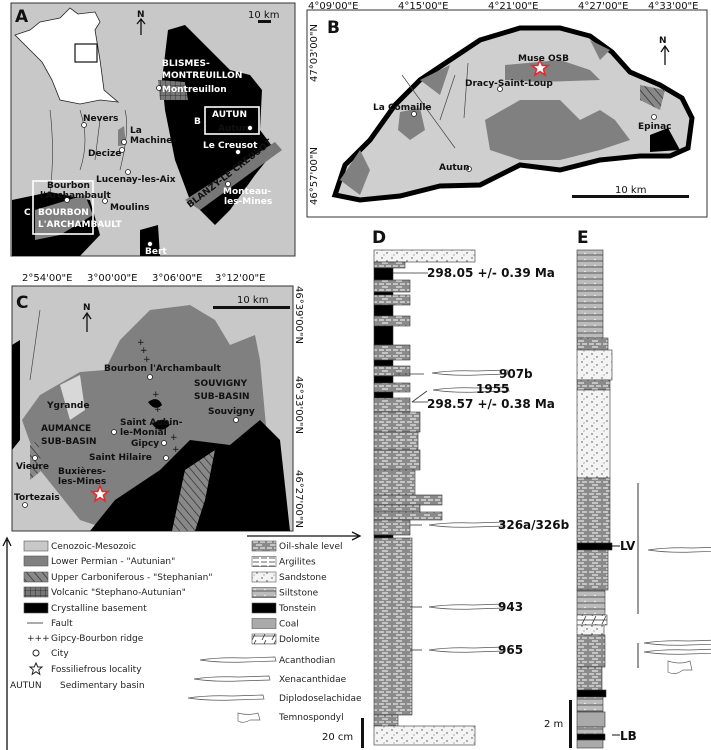 The height and width of the screenshot is (750, 711). I want to click on scale-label-b: 10 km, so click(630, 190).